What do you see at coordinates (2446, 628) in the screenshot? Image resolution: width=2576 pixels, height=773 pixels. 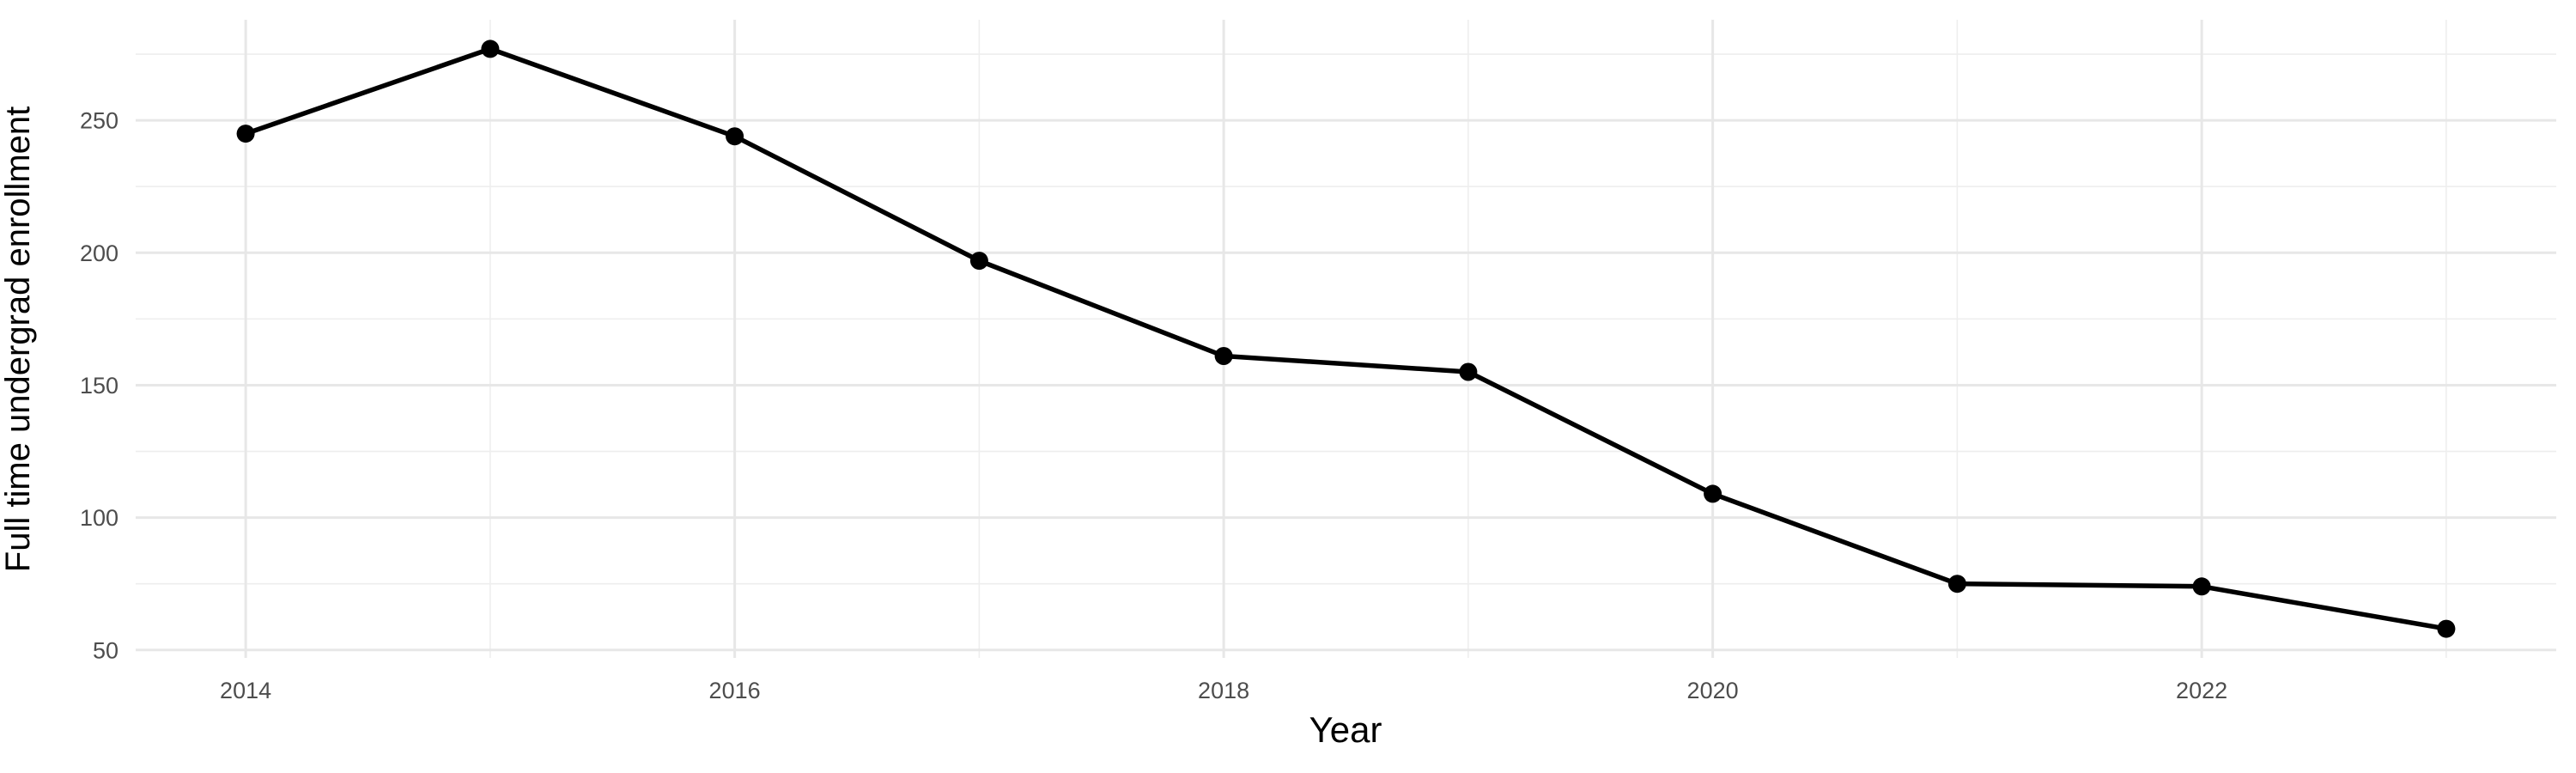 I see `data-point-2023` at bounding box center [2446, 628].